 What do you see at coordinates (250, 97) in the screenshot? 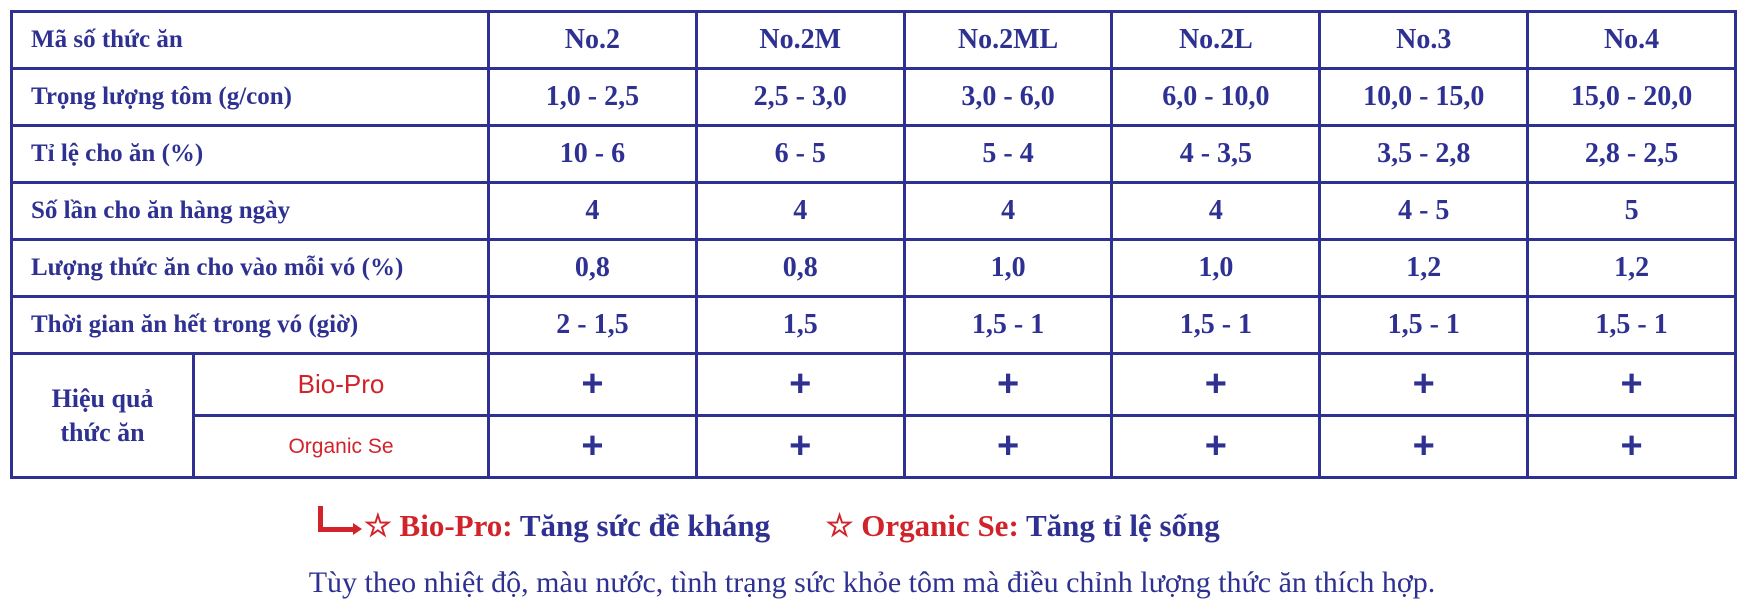
I see `row-label: Trọng lượng tôm (g/con)` at bounding box center [250, 97].